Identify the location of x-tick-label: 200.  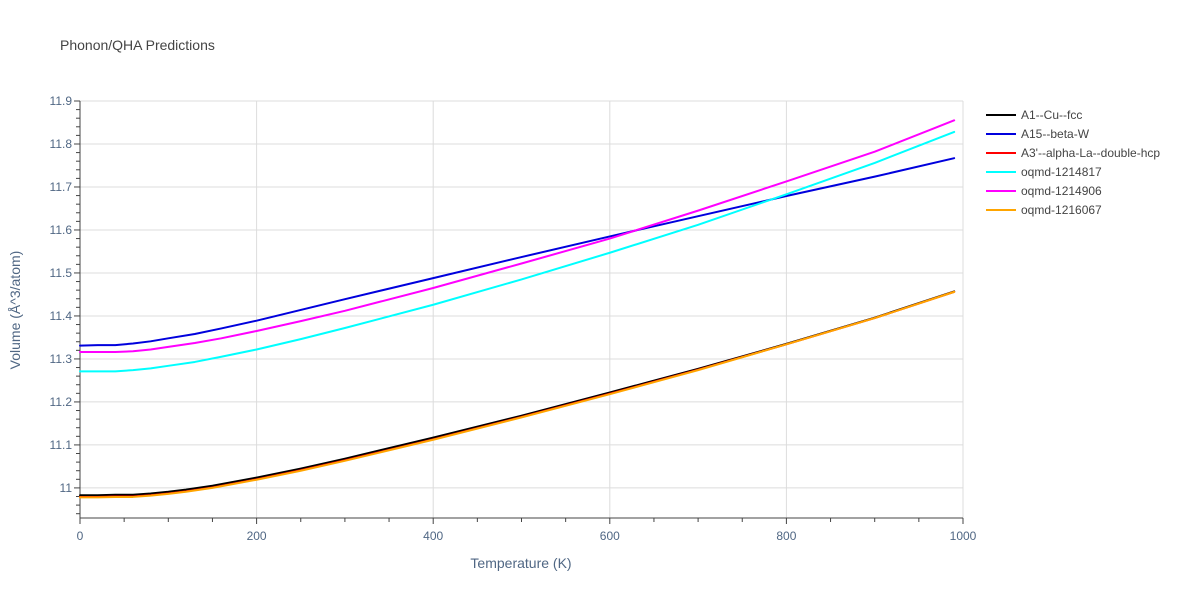
(257, 536).